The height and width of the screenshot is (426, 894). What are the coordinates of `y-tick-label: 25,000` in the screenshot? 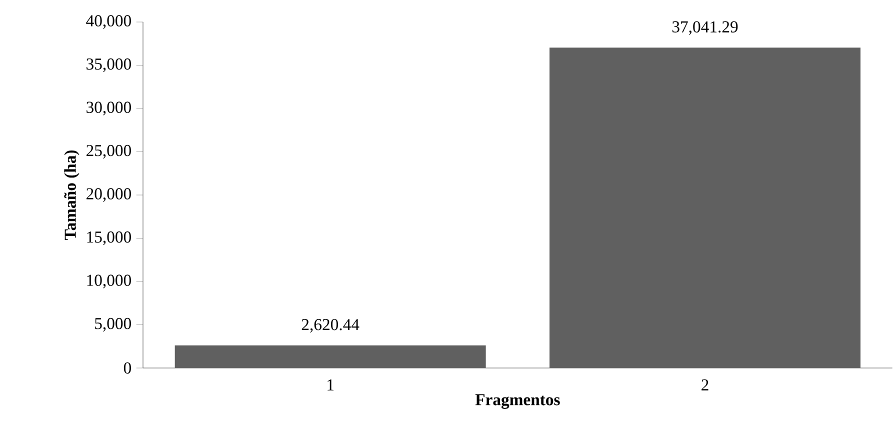 It's located at (108, 151).